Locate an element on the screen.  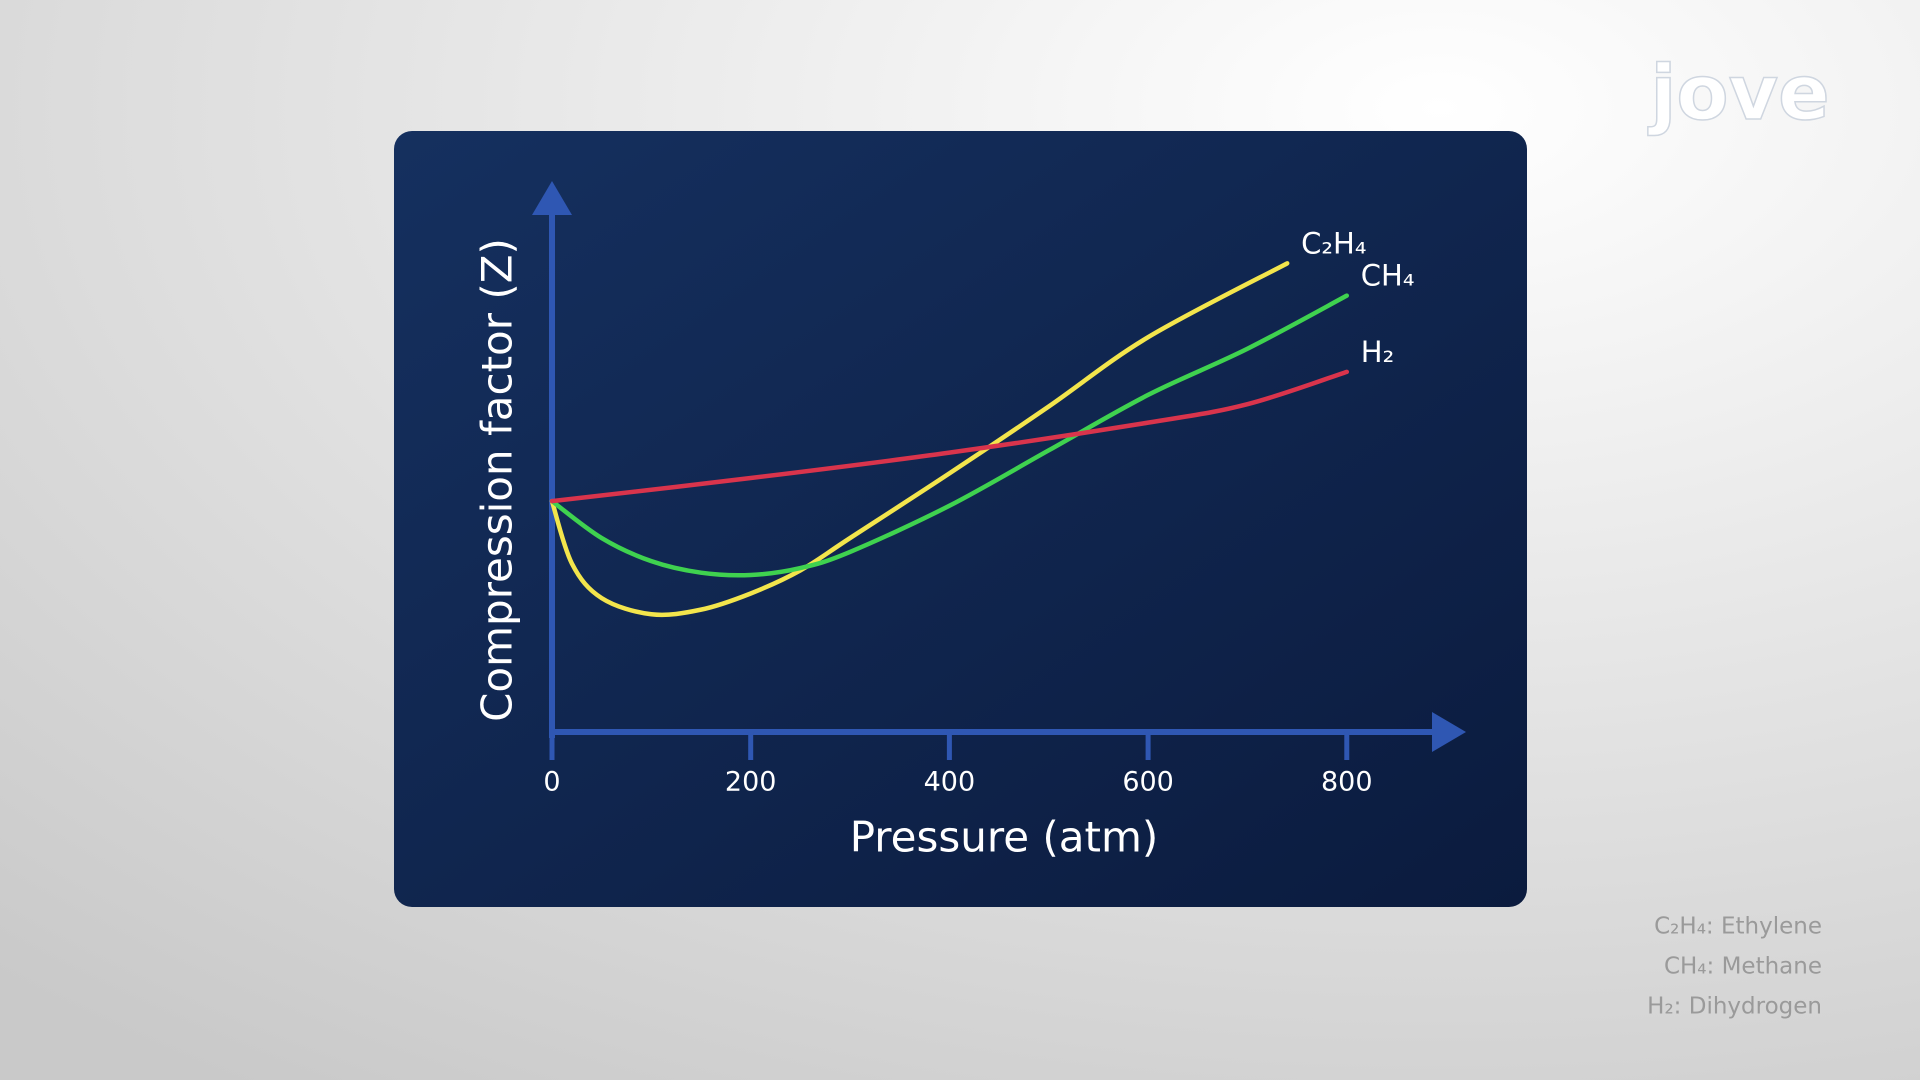
series-label: C₂H₄ is located at coordinates (1333, 243).